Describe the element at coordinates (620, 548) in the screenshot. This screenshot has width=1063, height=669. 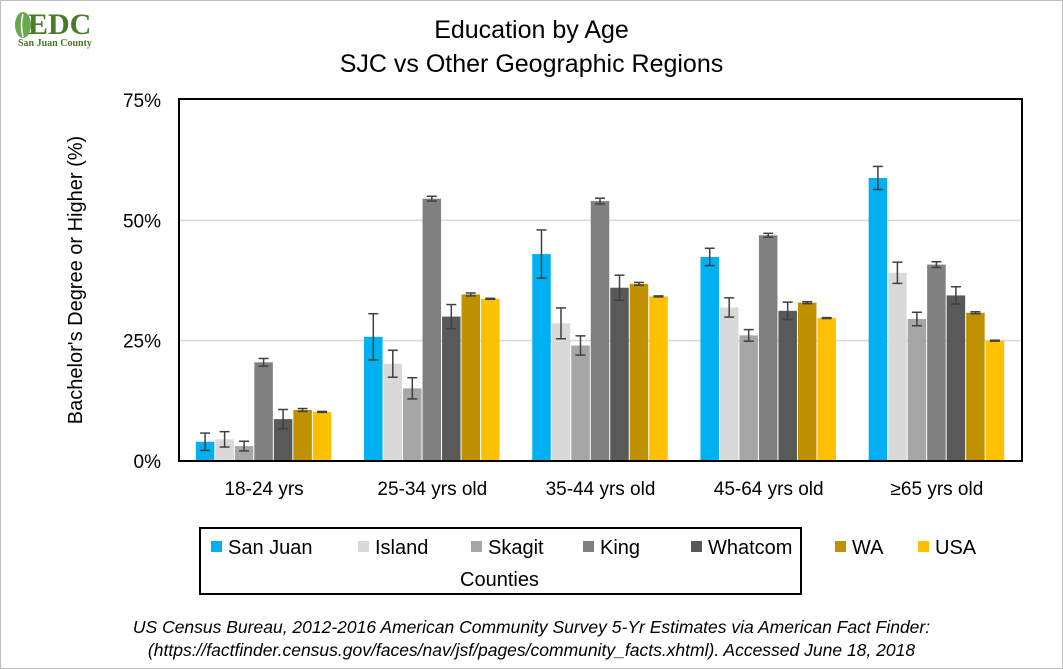
I see `legend-label: King` at that location.